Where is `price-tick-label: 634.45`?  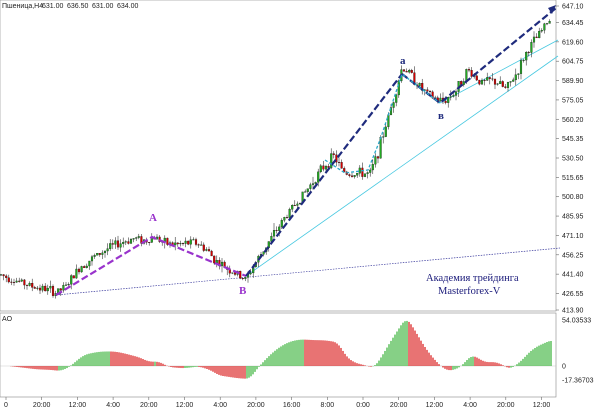
price-tick-label: 634.45 is located at coordinates (573, 23).